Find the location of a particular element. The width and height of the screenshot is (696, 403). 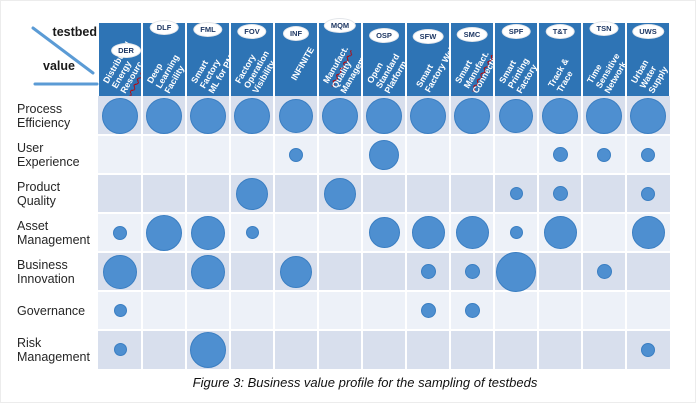

testbed-code-badge-SPF: SPF is located at coordinates (516, 31).